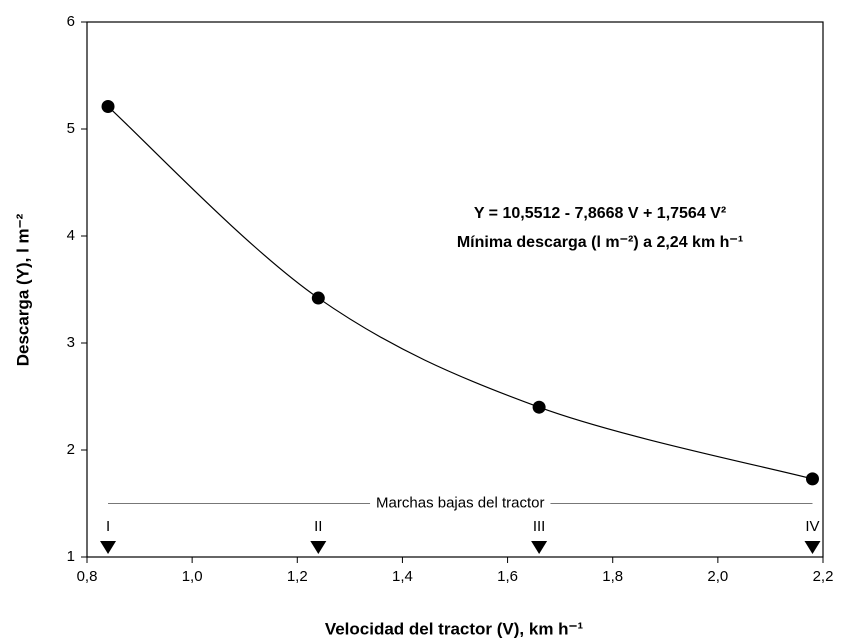 The width and height of the screenshot is (842, 642). I want to click on y-tick-label: 2, so click(71, 449).